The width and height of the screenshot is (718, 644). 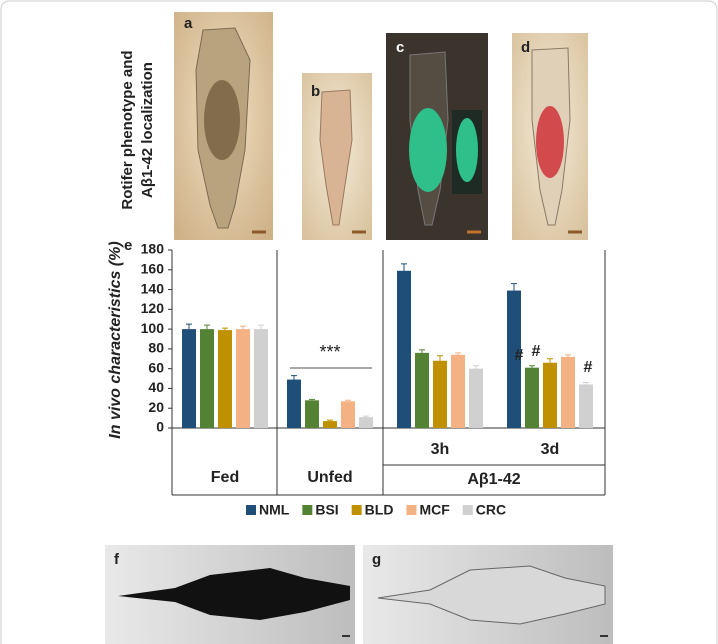 What do you see at coordinates (329, 352) in the screenshot?
I see `annotation: ***` at bounding box center [329, 352].